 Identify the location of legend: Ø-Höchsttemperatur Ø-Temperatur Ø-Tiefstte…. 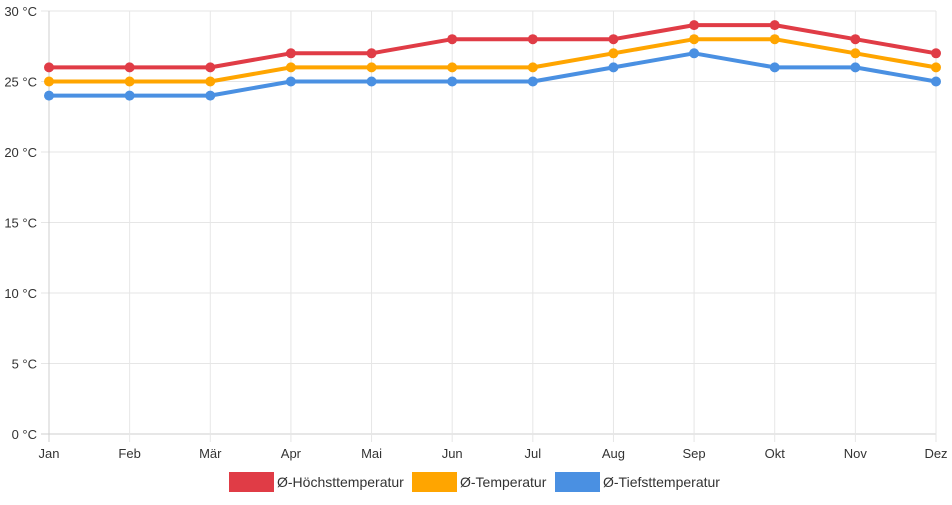
(474, 482).